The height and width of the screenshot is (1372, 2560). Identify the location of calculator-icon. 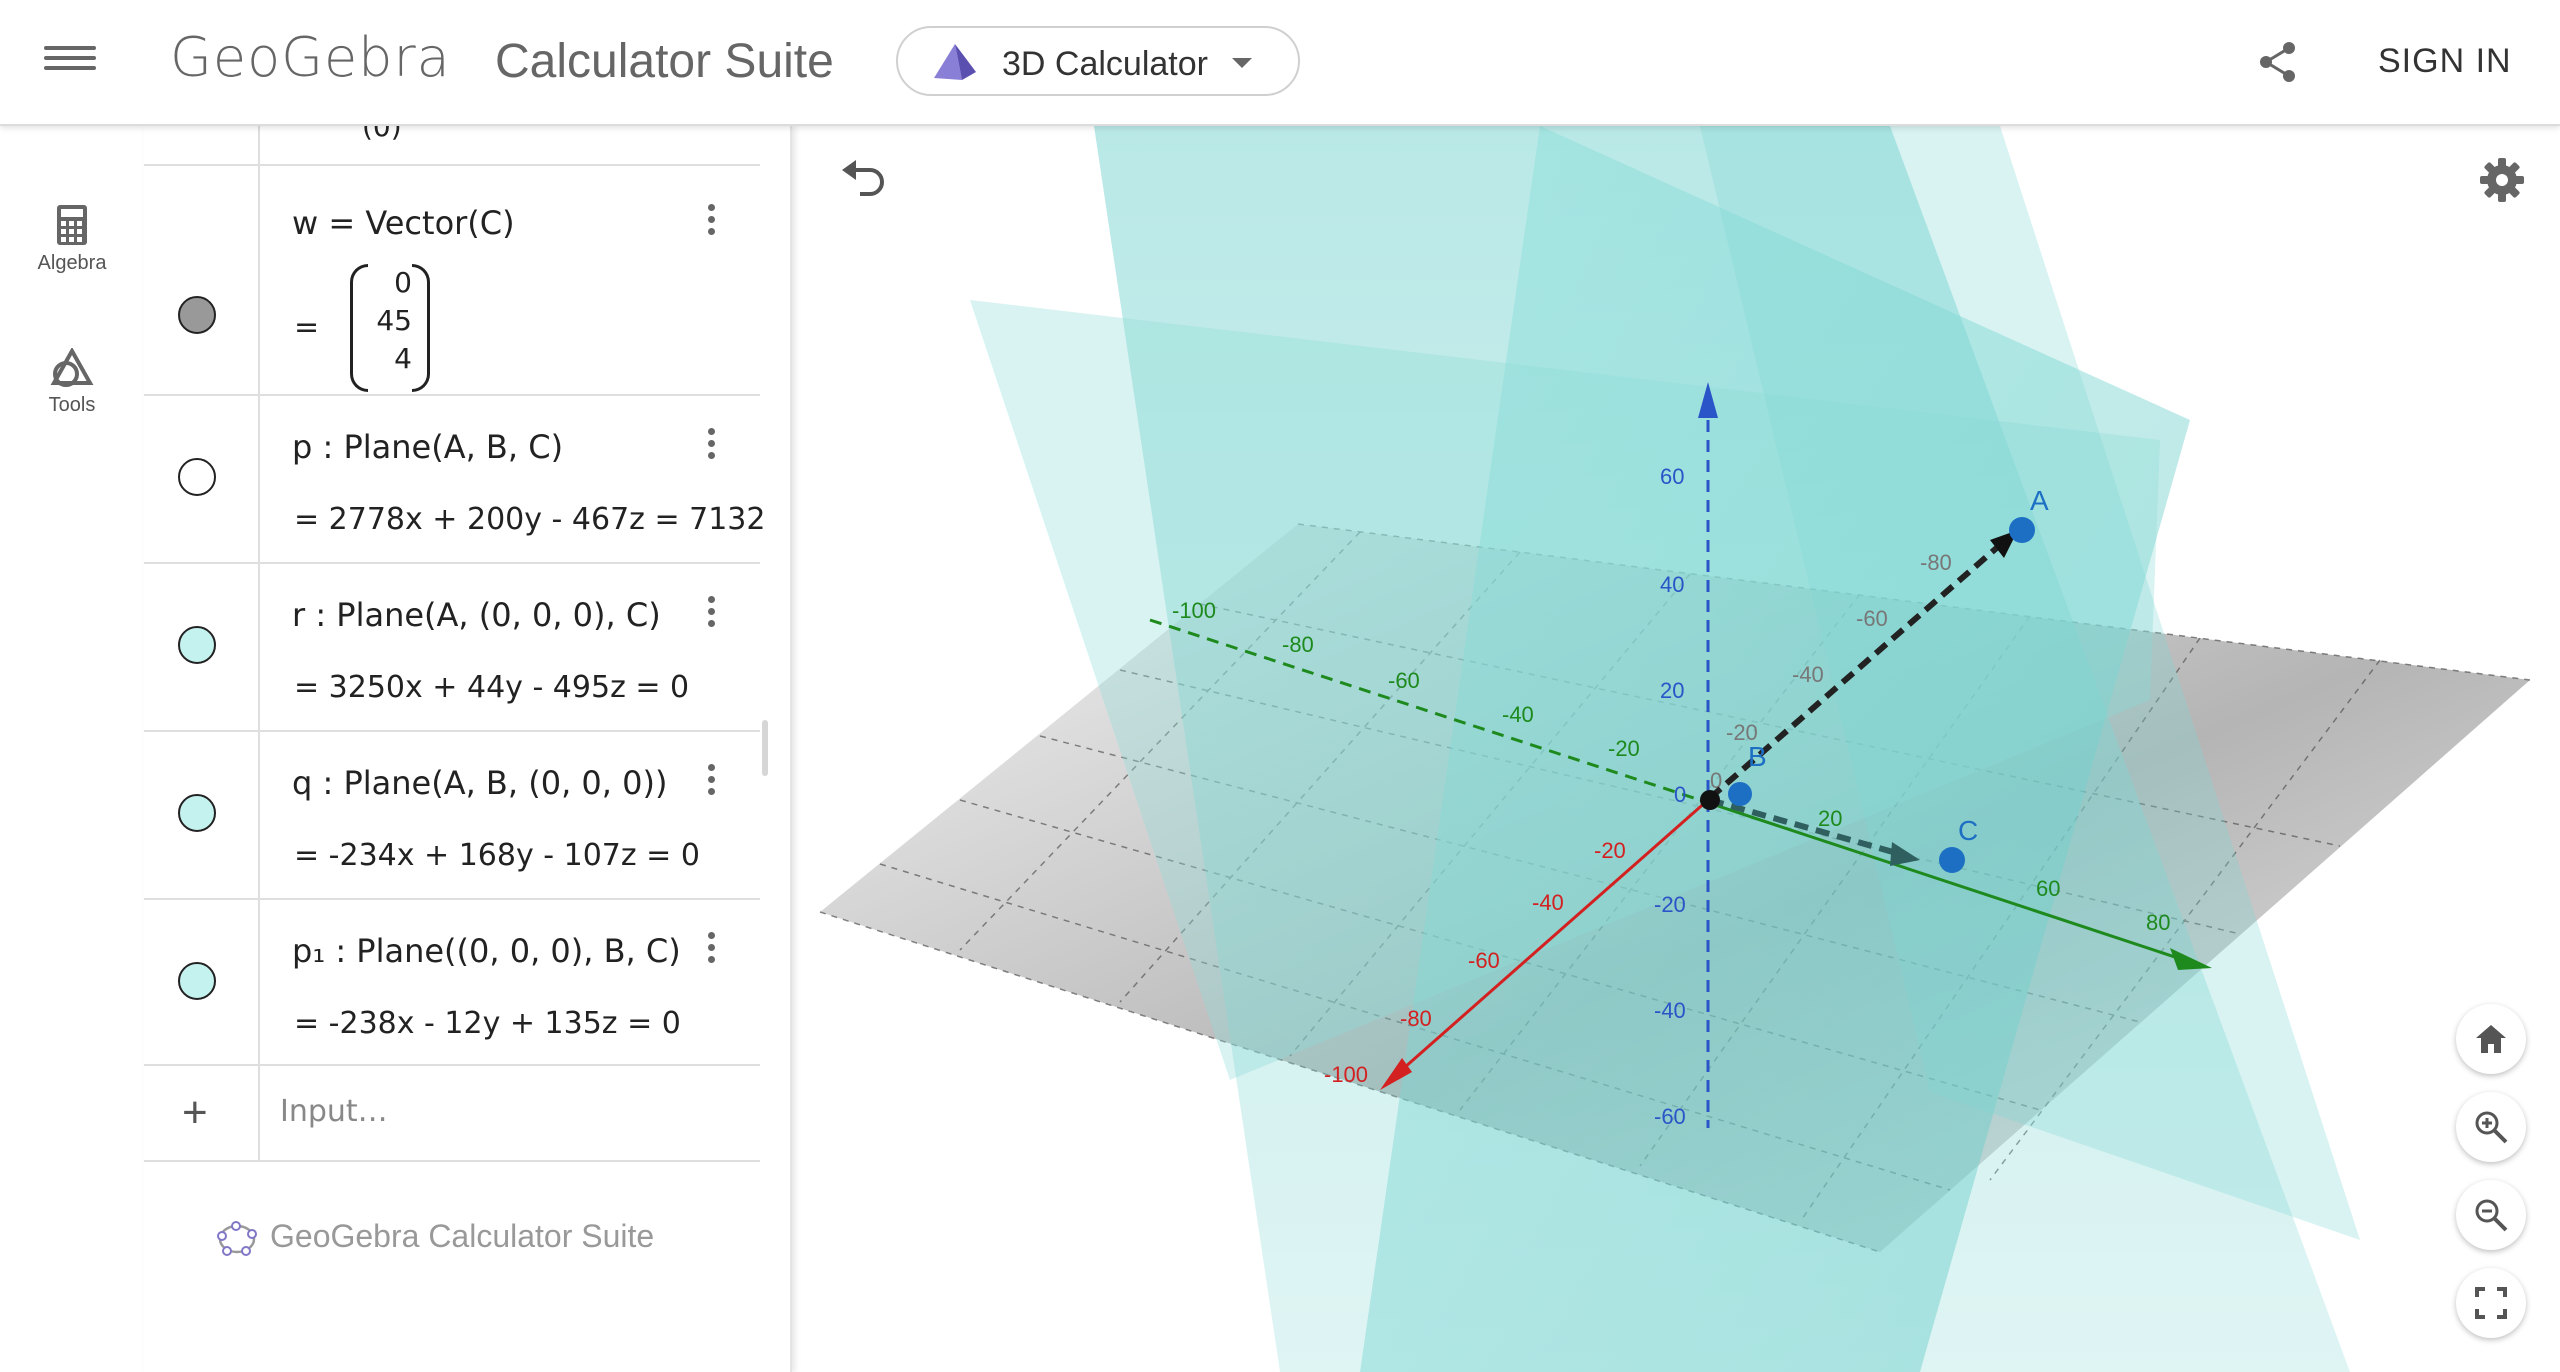
(72, 225).